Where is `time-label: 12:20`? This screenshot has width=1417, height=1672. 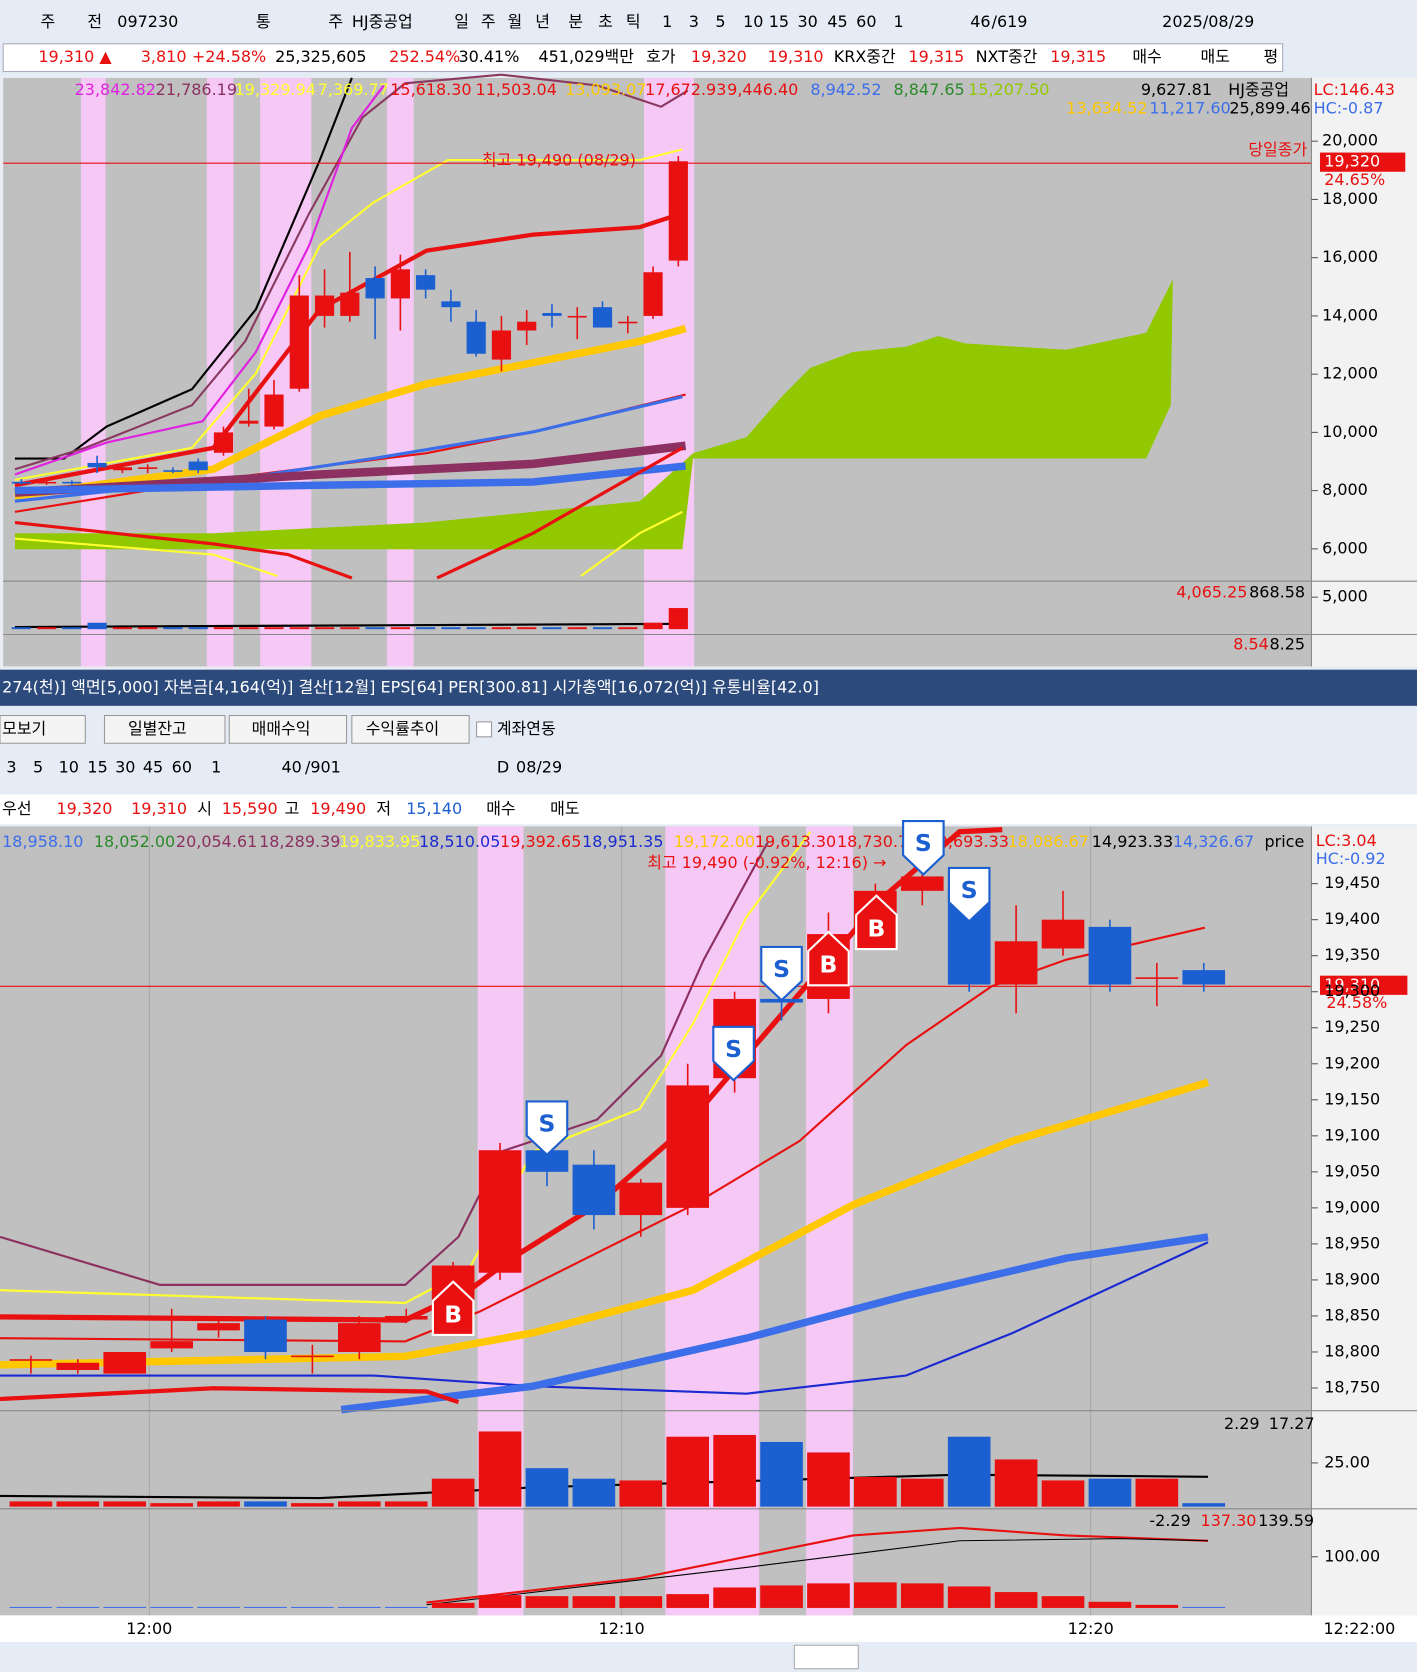 time-label: 12:20 is located at coordinates (1091, 1628).